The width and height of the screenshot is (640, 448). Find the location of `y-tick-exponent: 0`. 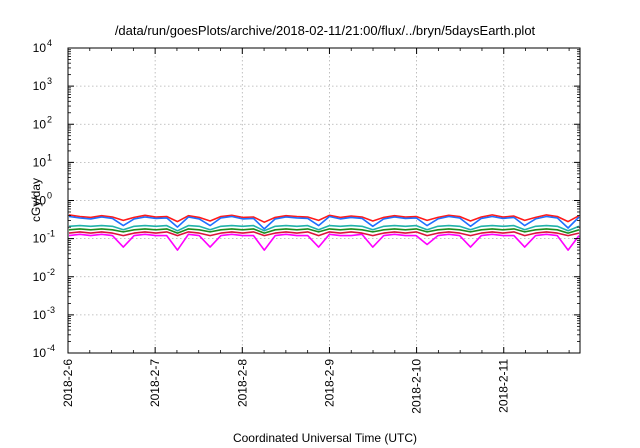

y-tick-exponent: 0 is located at coordinates (49, 196).